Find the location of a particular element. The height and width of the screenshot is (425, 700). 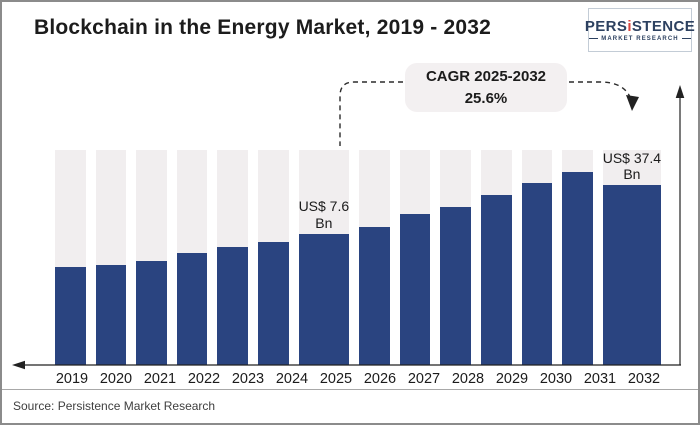

logo-tagline: MARKET RESEARCH is located at coordinates (640, 39).